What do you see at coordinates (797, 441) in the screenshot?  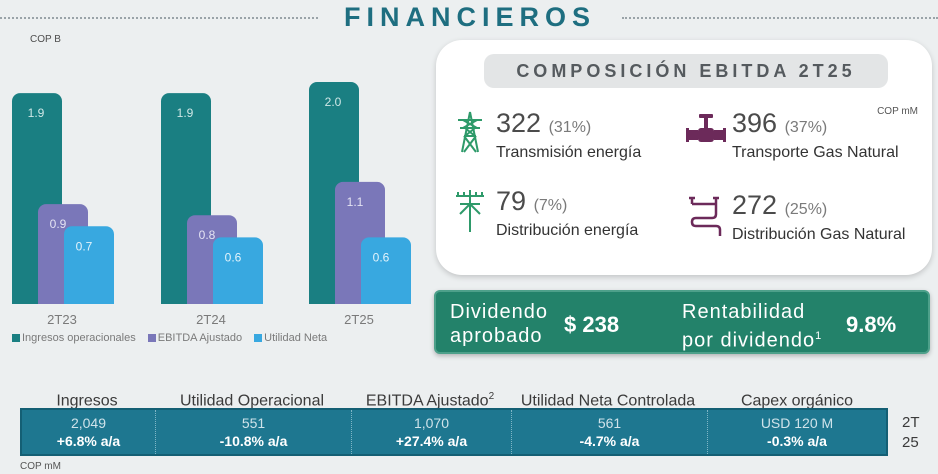 I see `kpi-change: -0.3% a/a` at bounding box center [797, 441].